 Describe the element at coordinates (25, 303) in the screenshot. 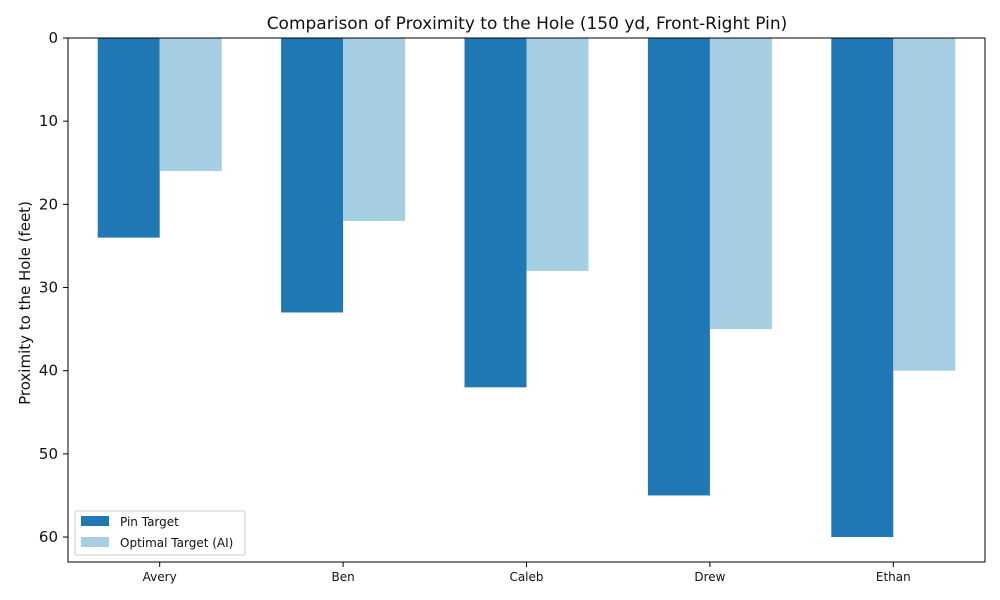

I see `y-axis-label: Proximity to the Hole (feet)` at that location.